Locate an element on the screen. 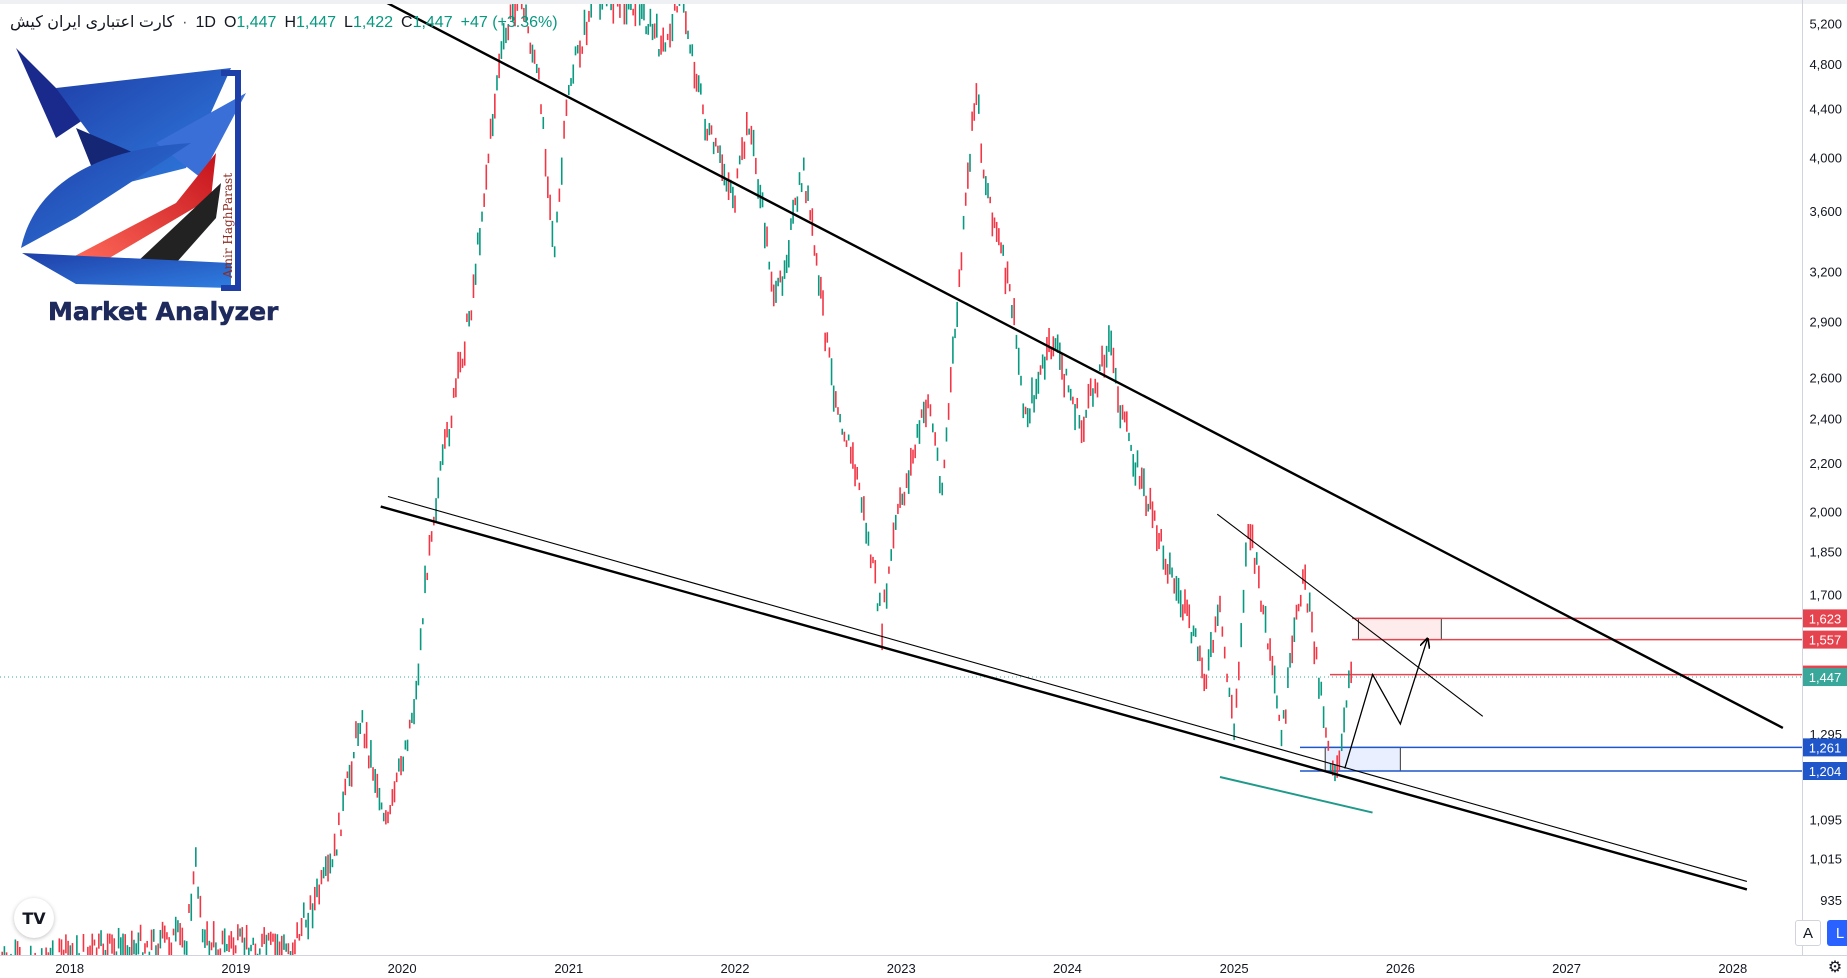  logo-red-stripe is located at coordinates (143, 206).